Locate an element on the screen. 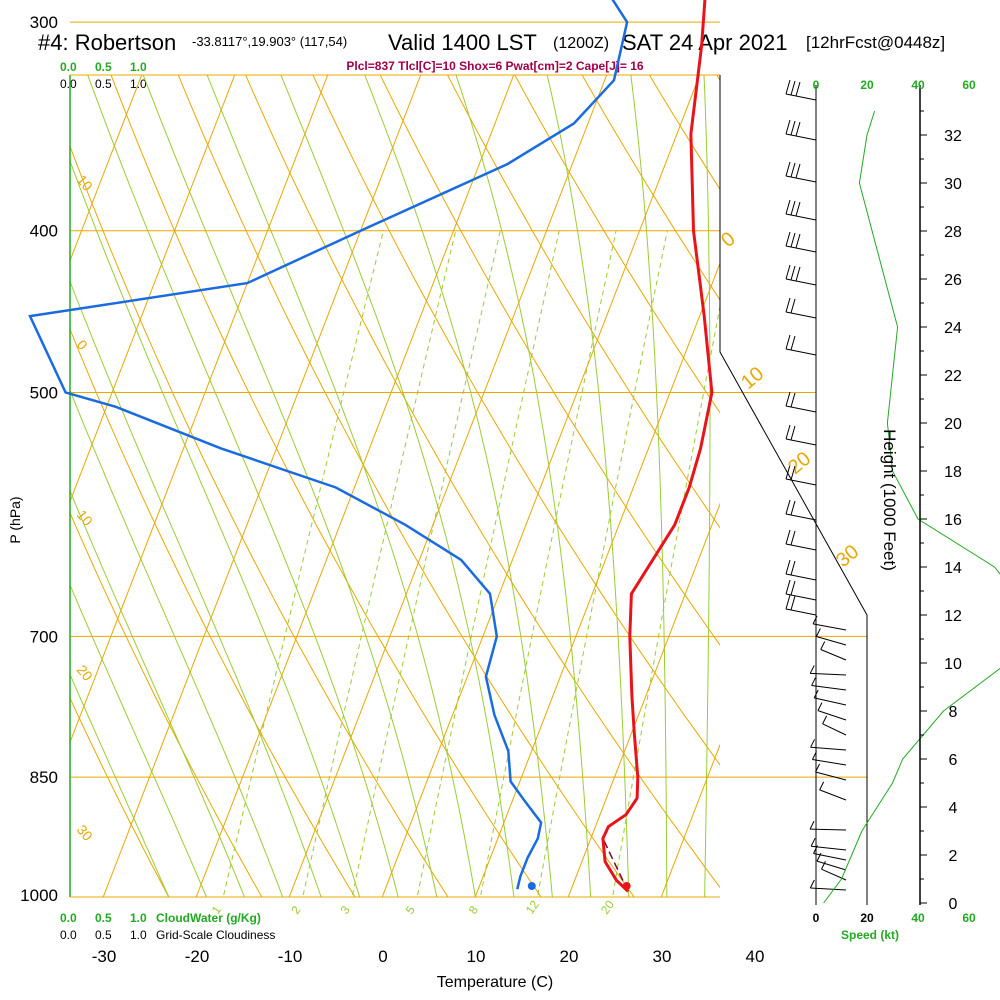  height-tick-label: 30 is located at coordinates (953, 184).